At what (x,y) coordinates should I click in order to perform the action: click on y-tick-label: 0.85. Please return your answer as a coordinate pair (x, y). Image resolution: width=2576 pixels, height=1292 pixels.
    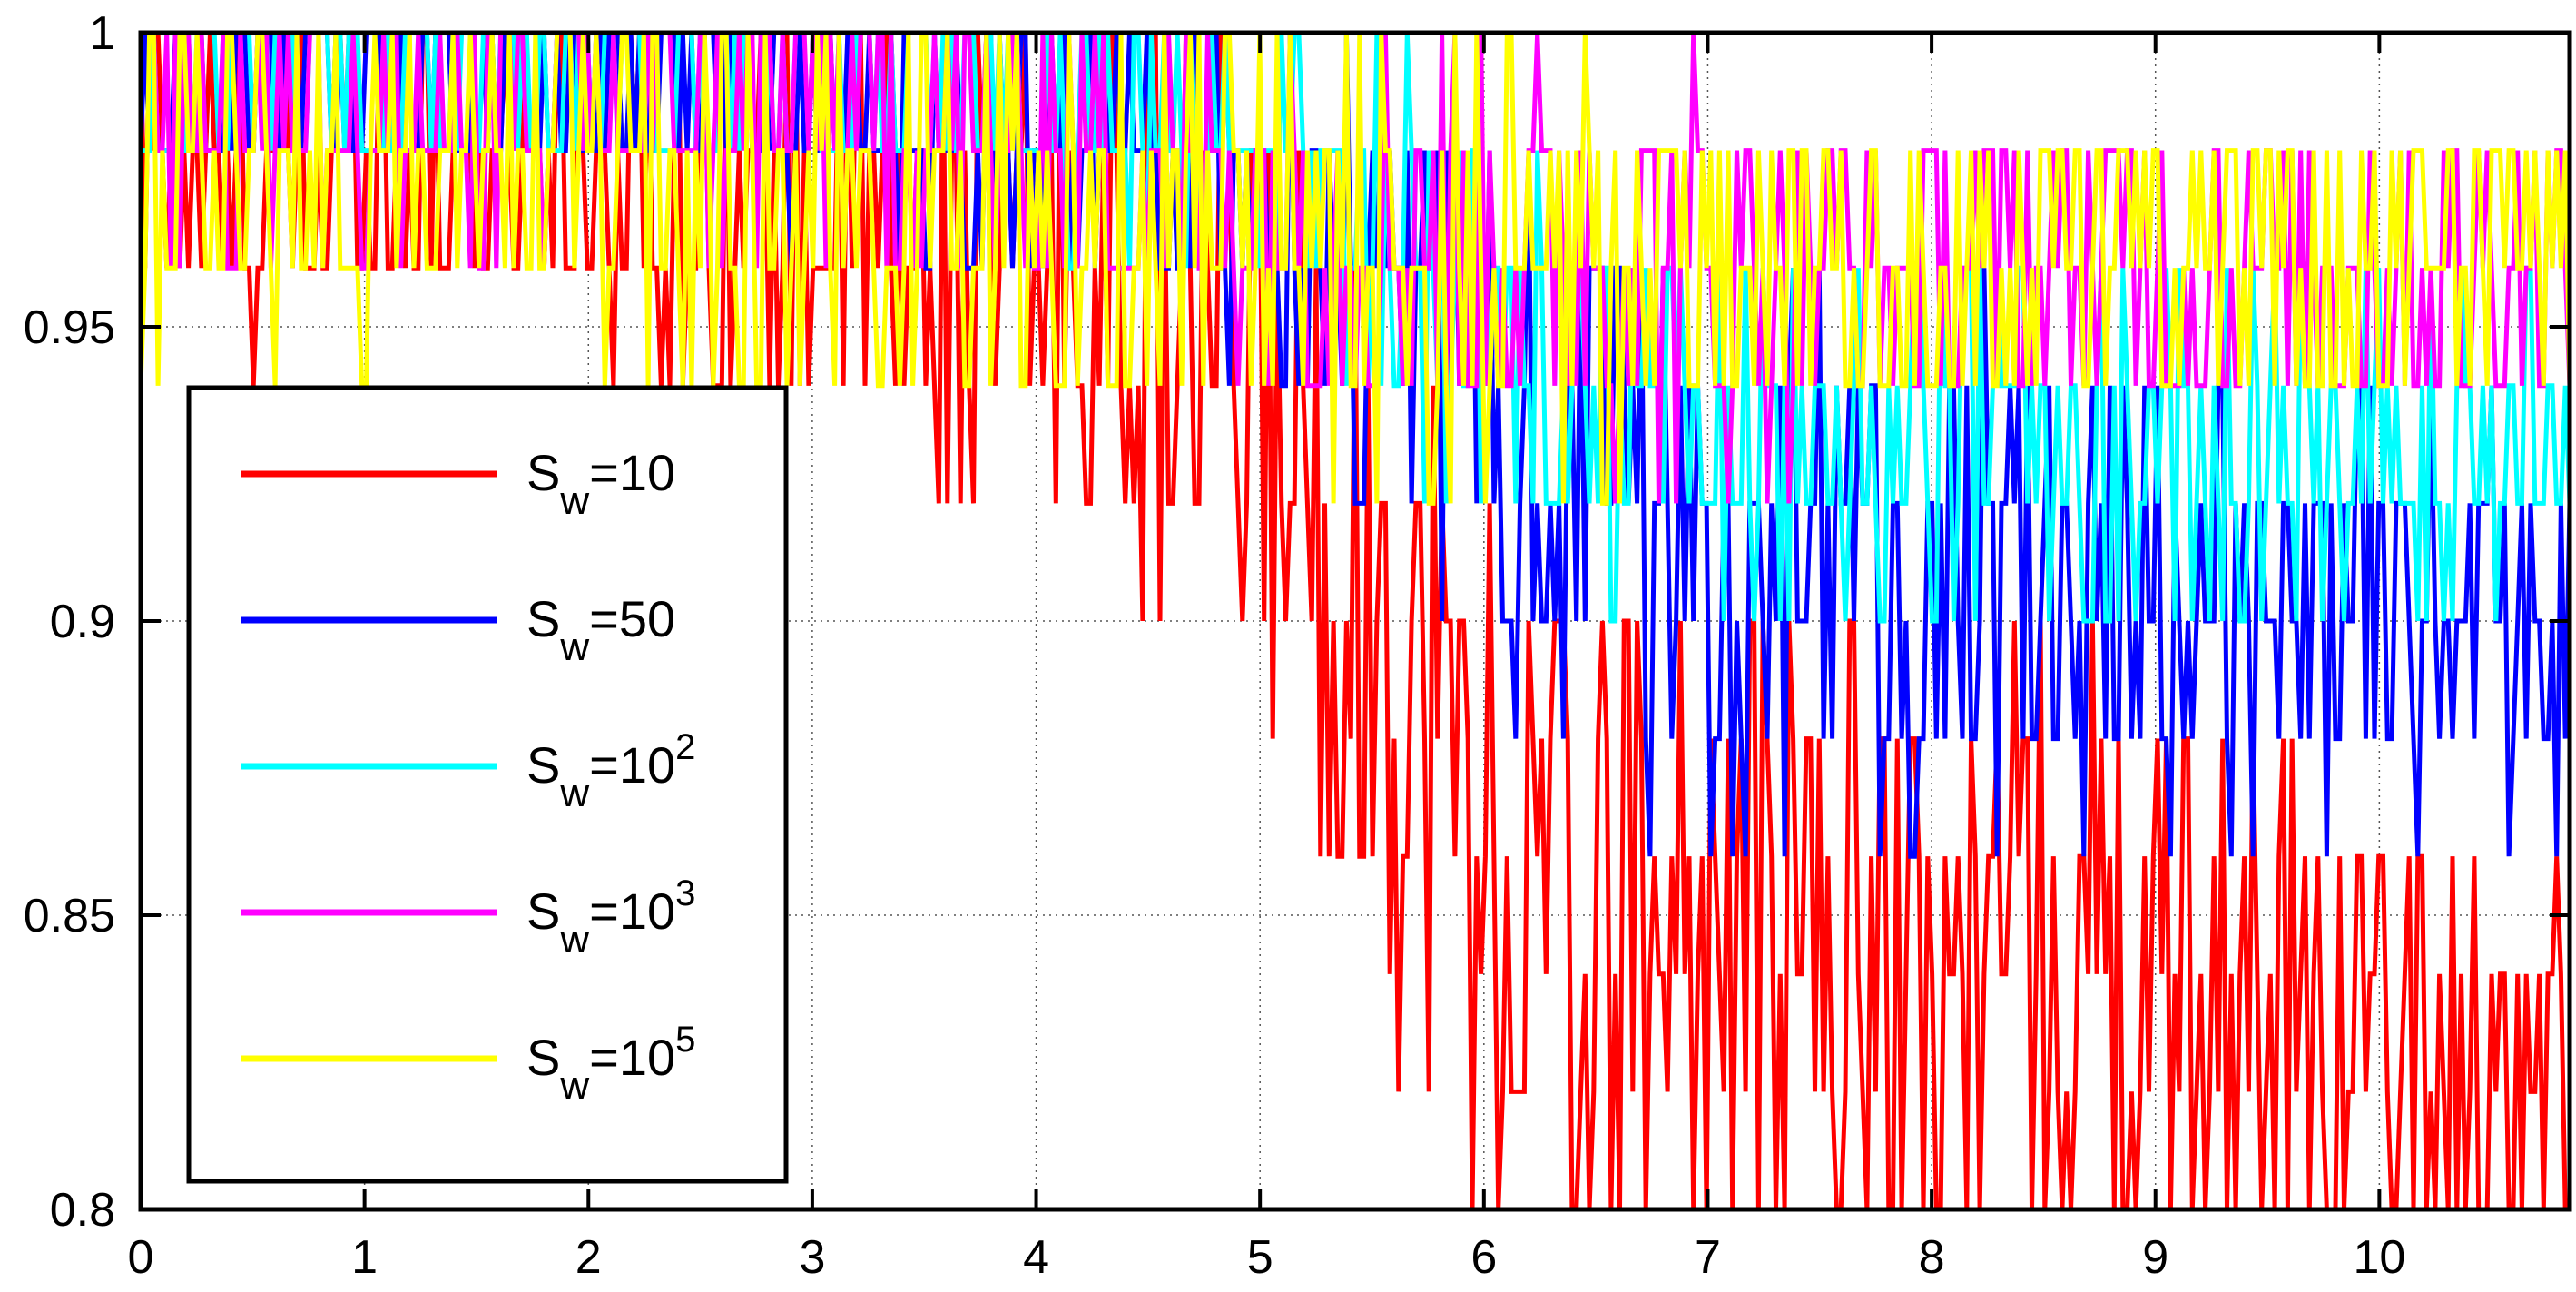
    Looking at the image, I should click on (69, 916).